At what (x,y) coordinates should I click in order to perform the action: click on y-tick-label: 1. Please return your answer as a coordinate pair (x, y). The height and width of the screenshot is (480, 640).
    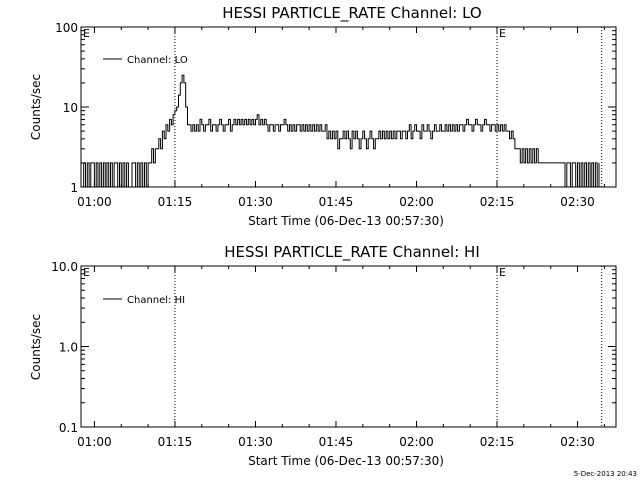
    Looking at the image, I should click on (74, 188).